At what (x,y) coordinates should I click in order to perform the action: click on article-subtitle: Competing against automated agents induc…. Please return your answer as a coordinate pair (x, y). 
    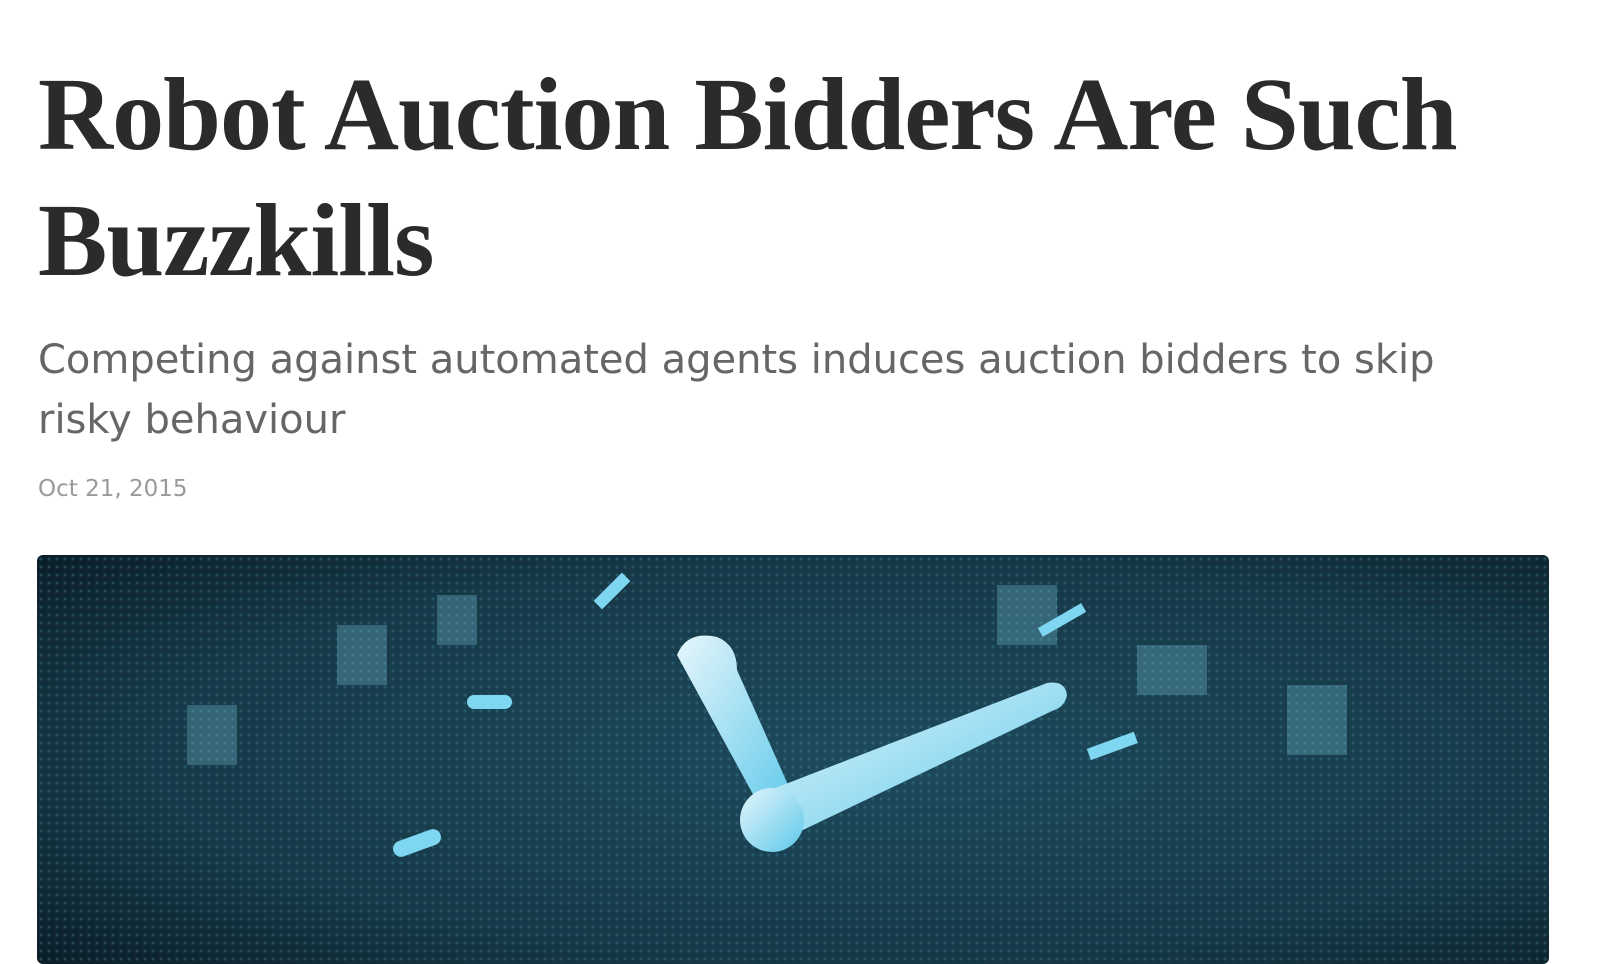
    Looking at the image, I should click on (736, 390).